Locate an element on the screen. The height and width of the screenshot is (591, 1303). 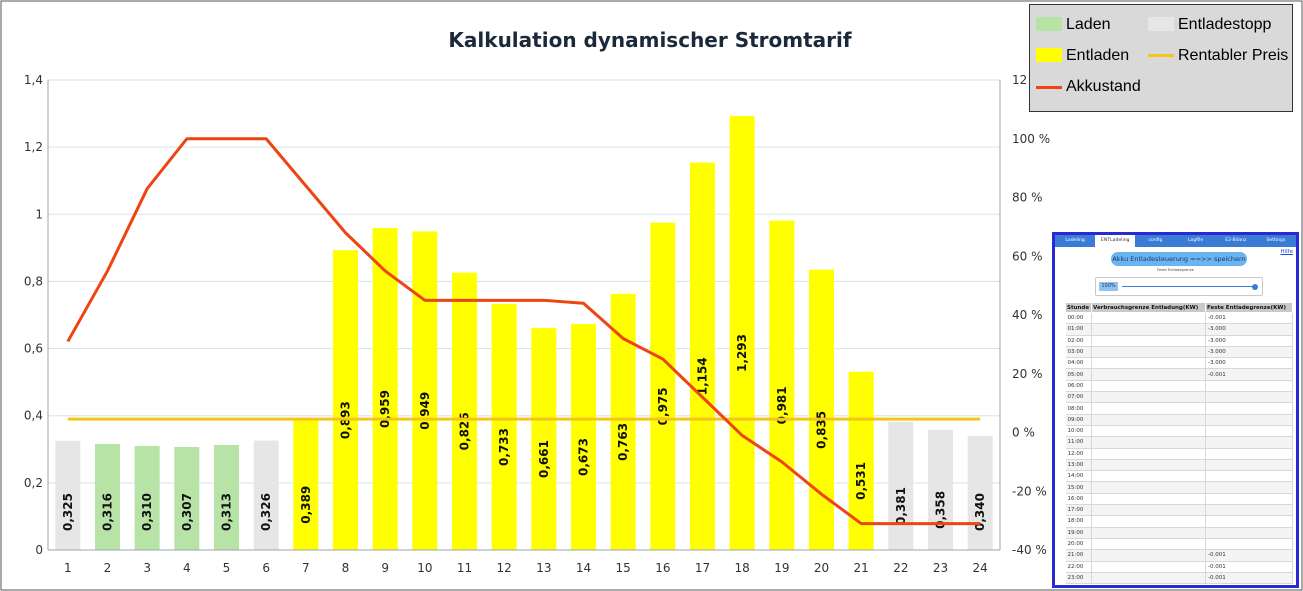
tab-e2-bilanz: E2-Bilanz is located at coordinates (1236, 240).